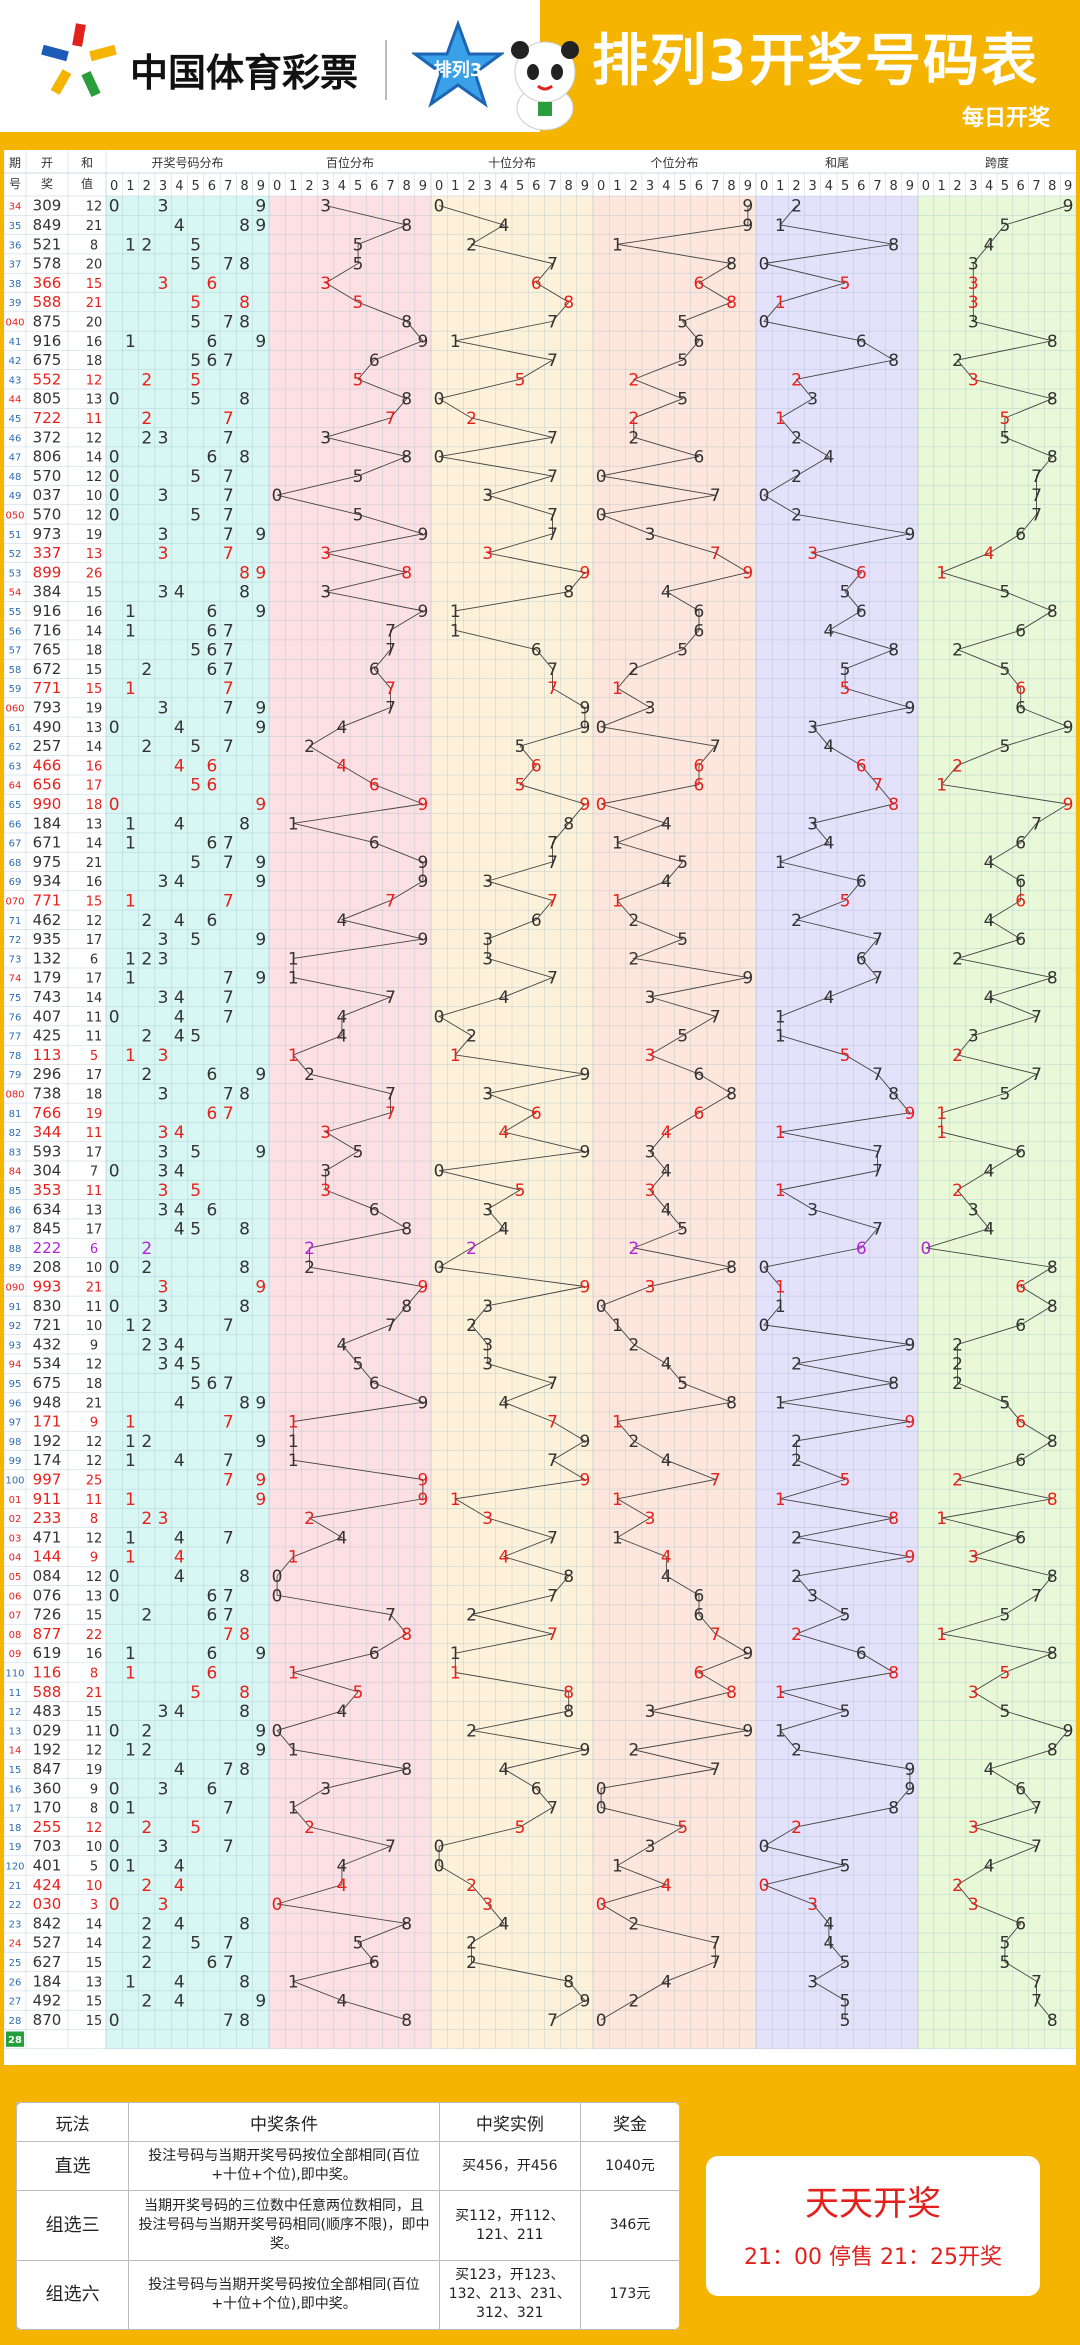 The image size is (1080, 2345). I want to click on sum-value: 15, so click(94, 670).